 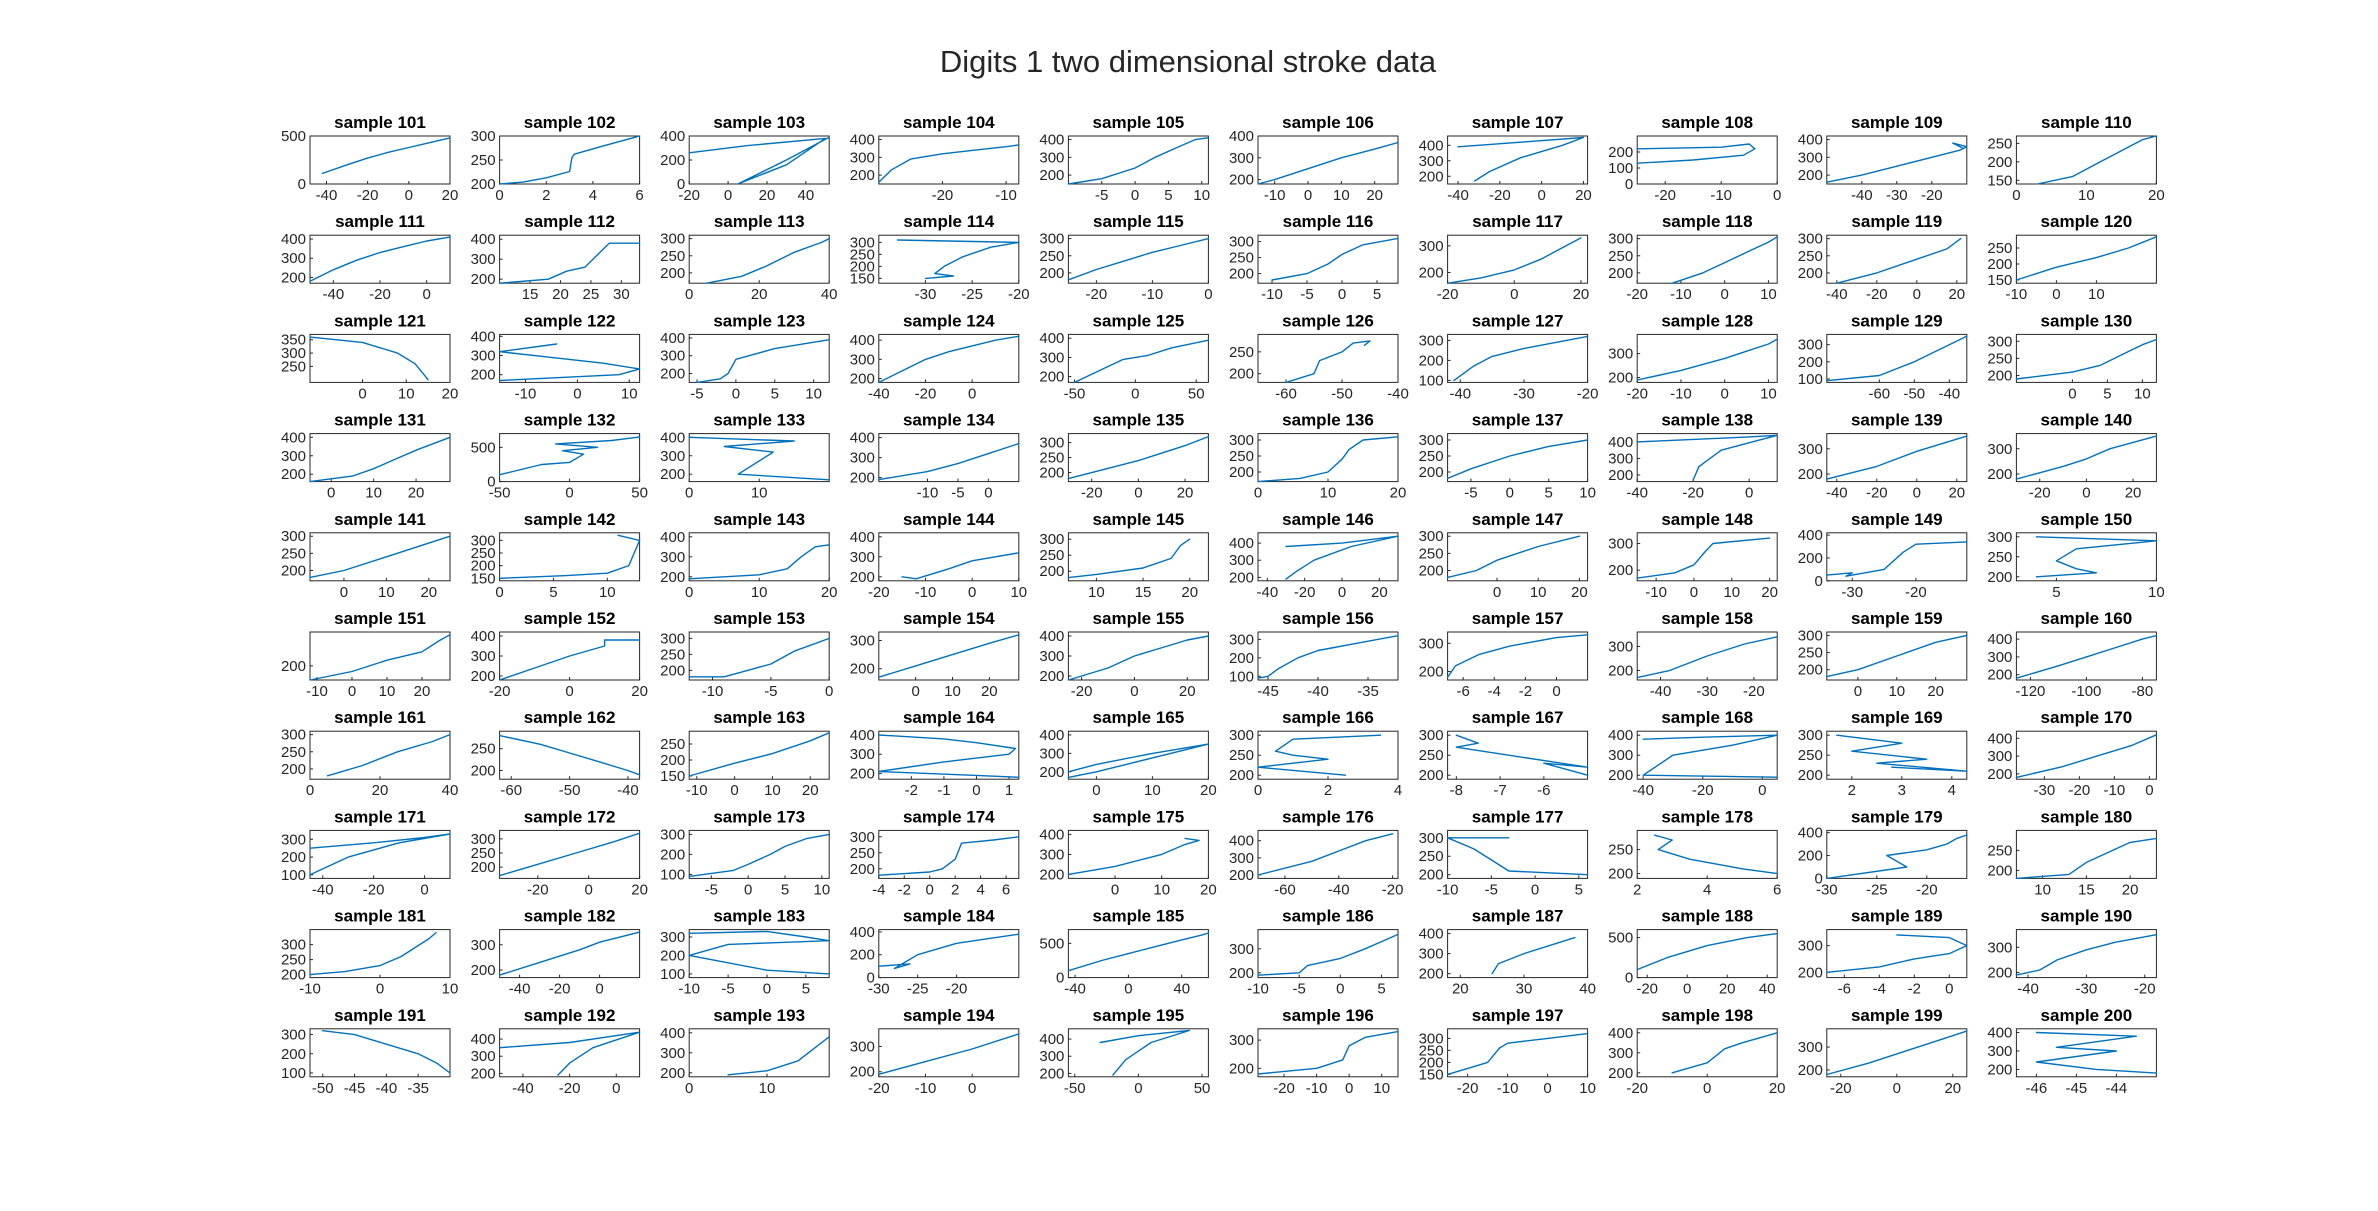 I want to click on x-tick-label: 40, so click(x=1181, y=989).